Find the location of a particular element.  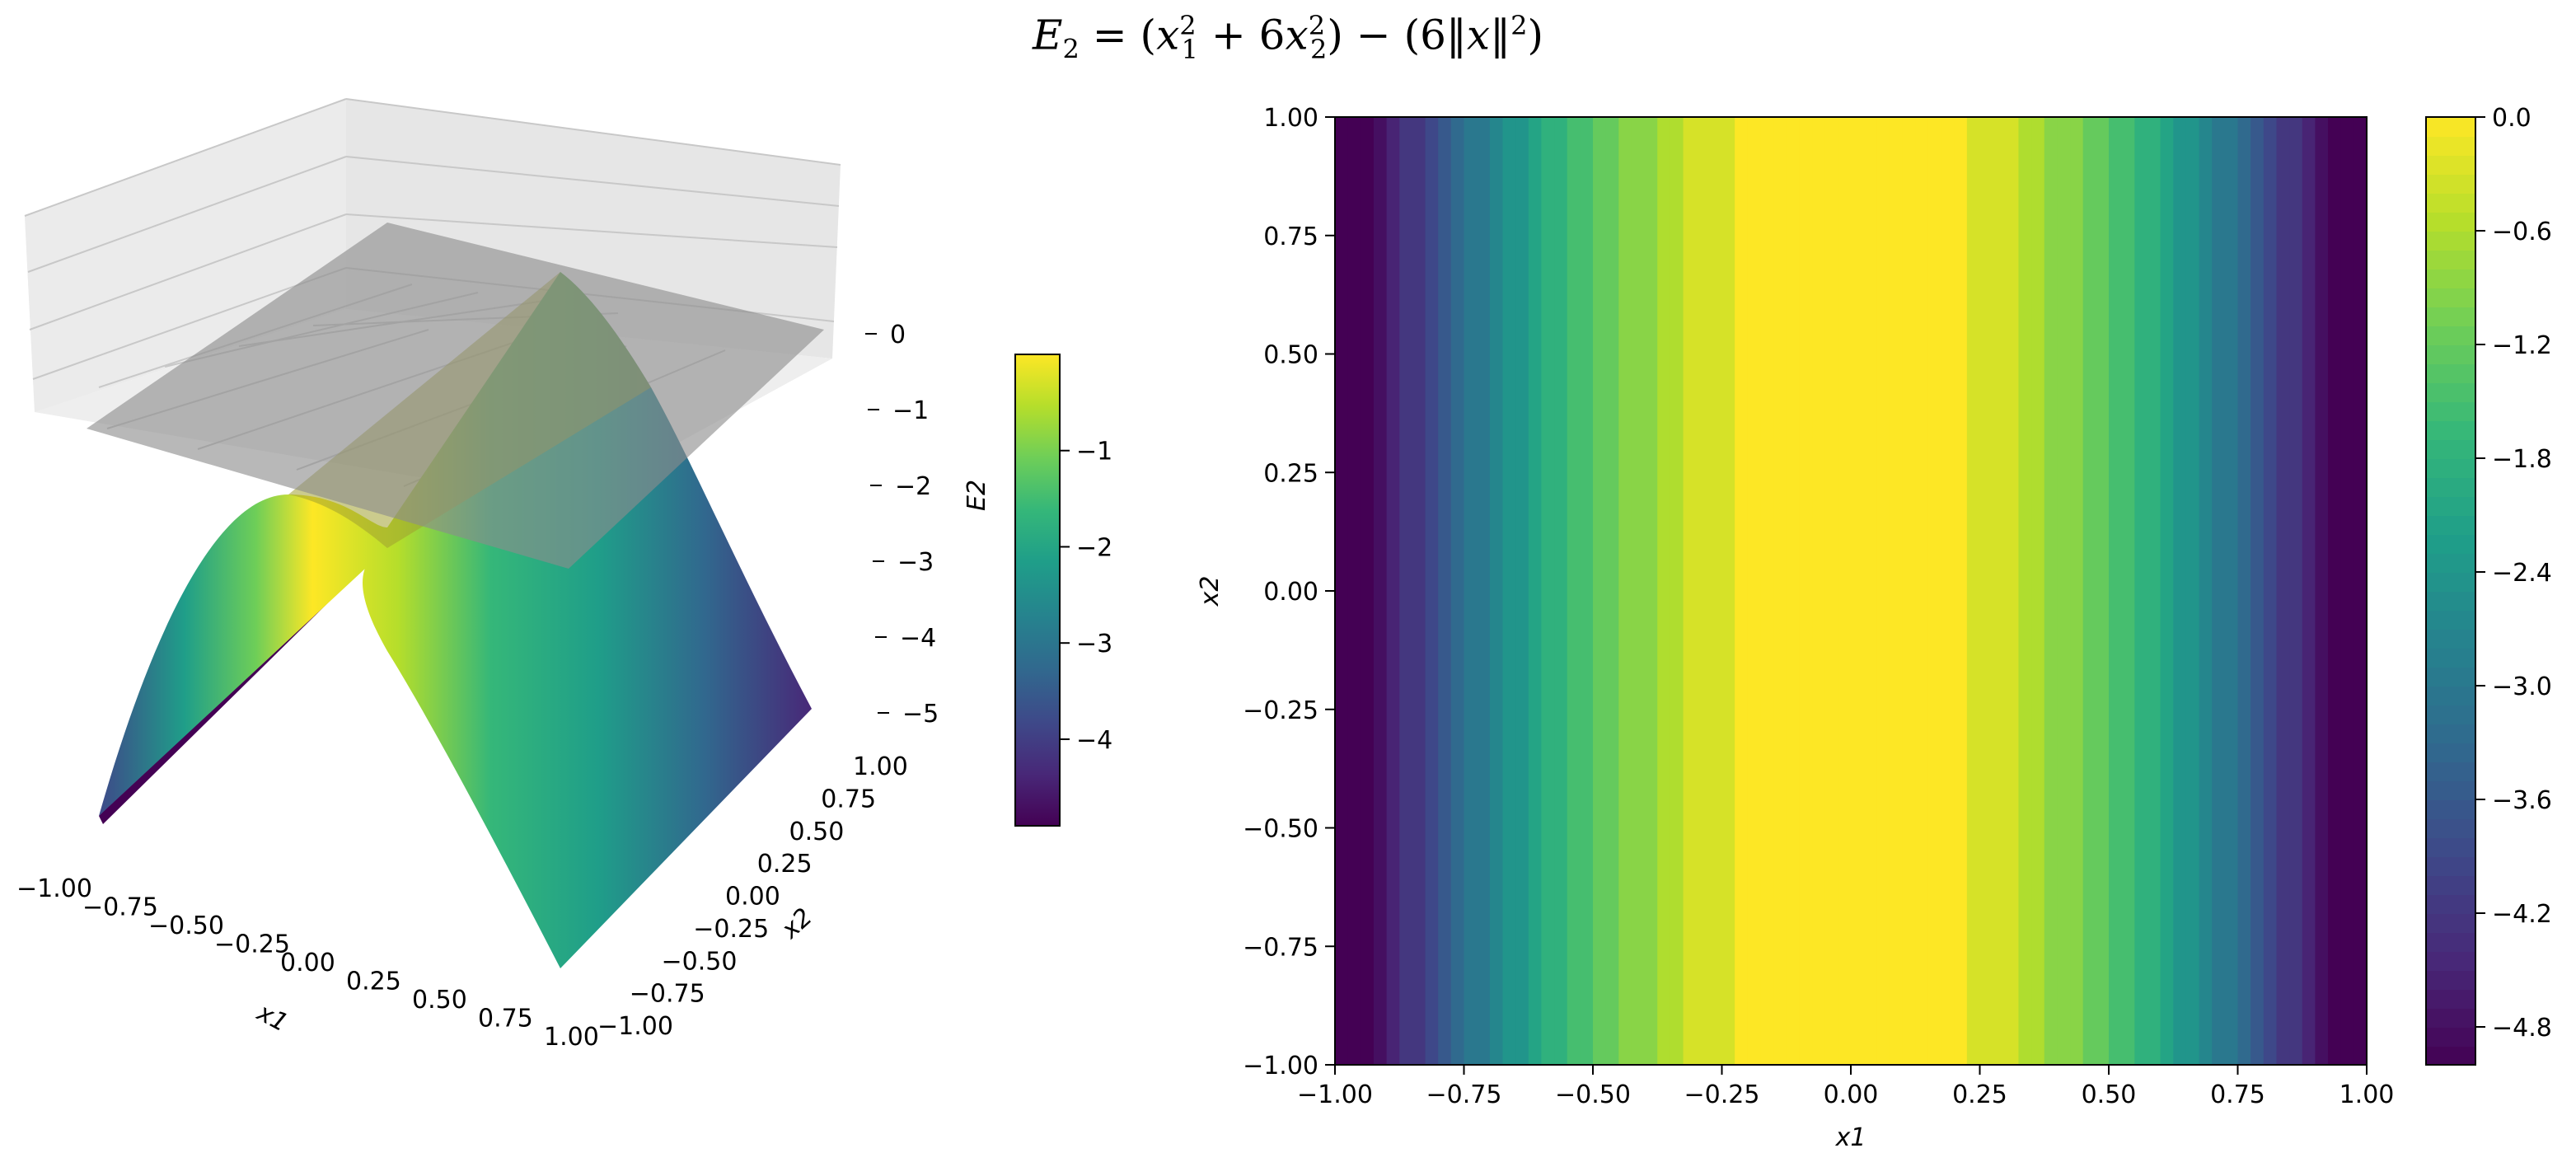

x2-tick-label: 0.00 is located at coordinates (752, 898).